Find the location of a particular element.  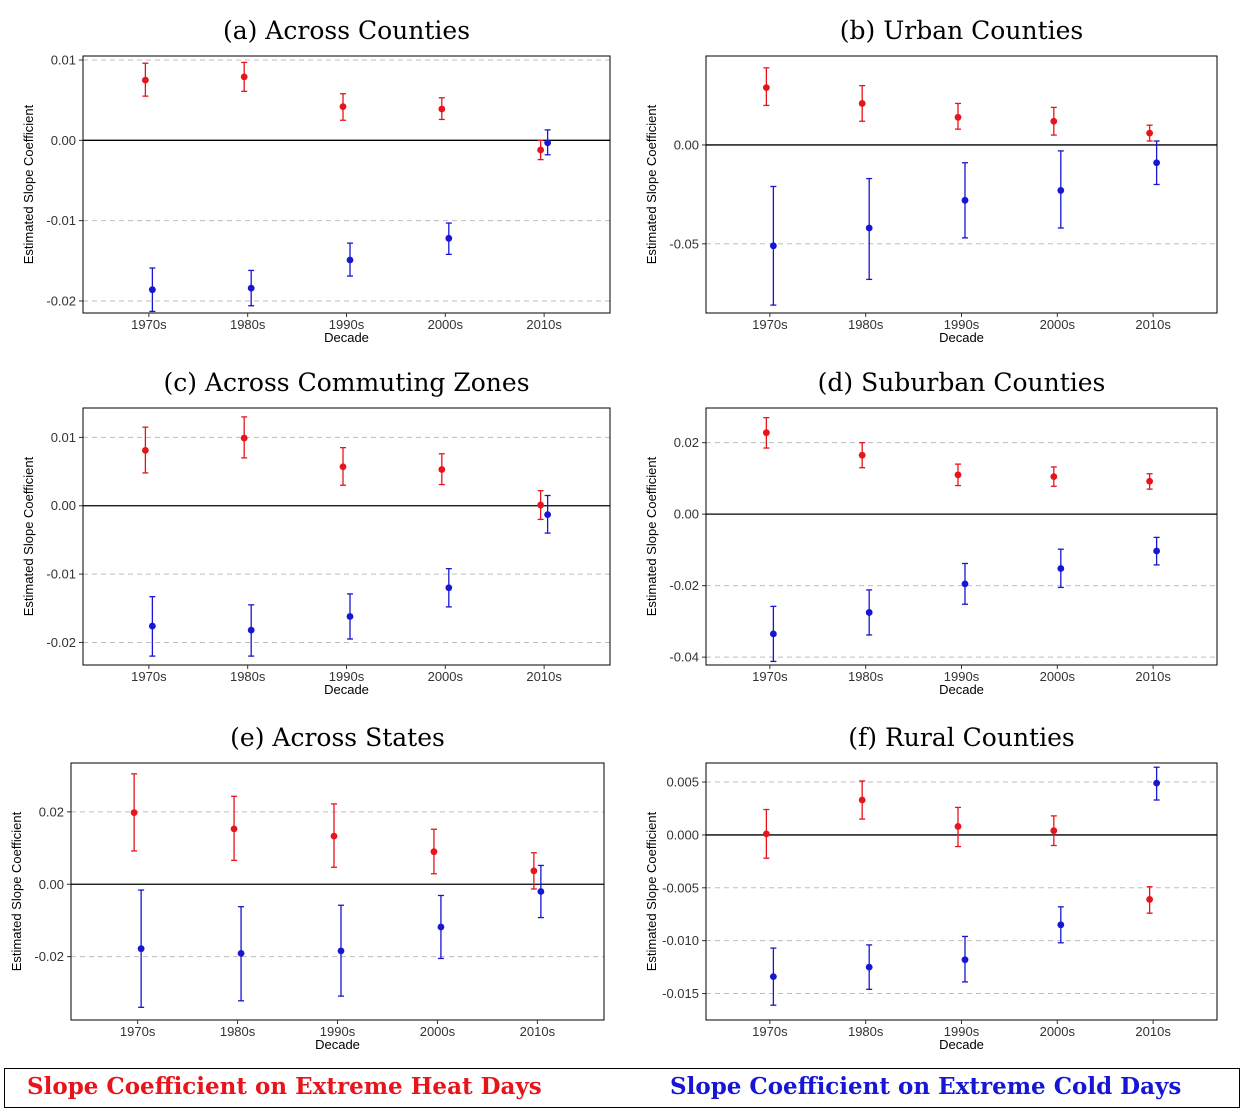

y-tick-label: -0.010 is located at coordinates (680, 940).